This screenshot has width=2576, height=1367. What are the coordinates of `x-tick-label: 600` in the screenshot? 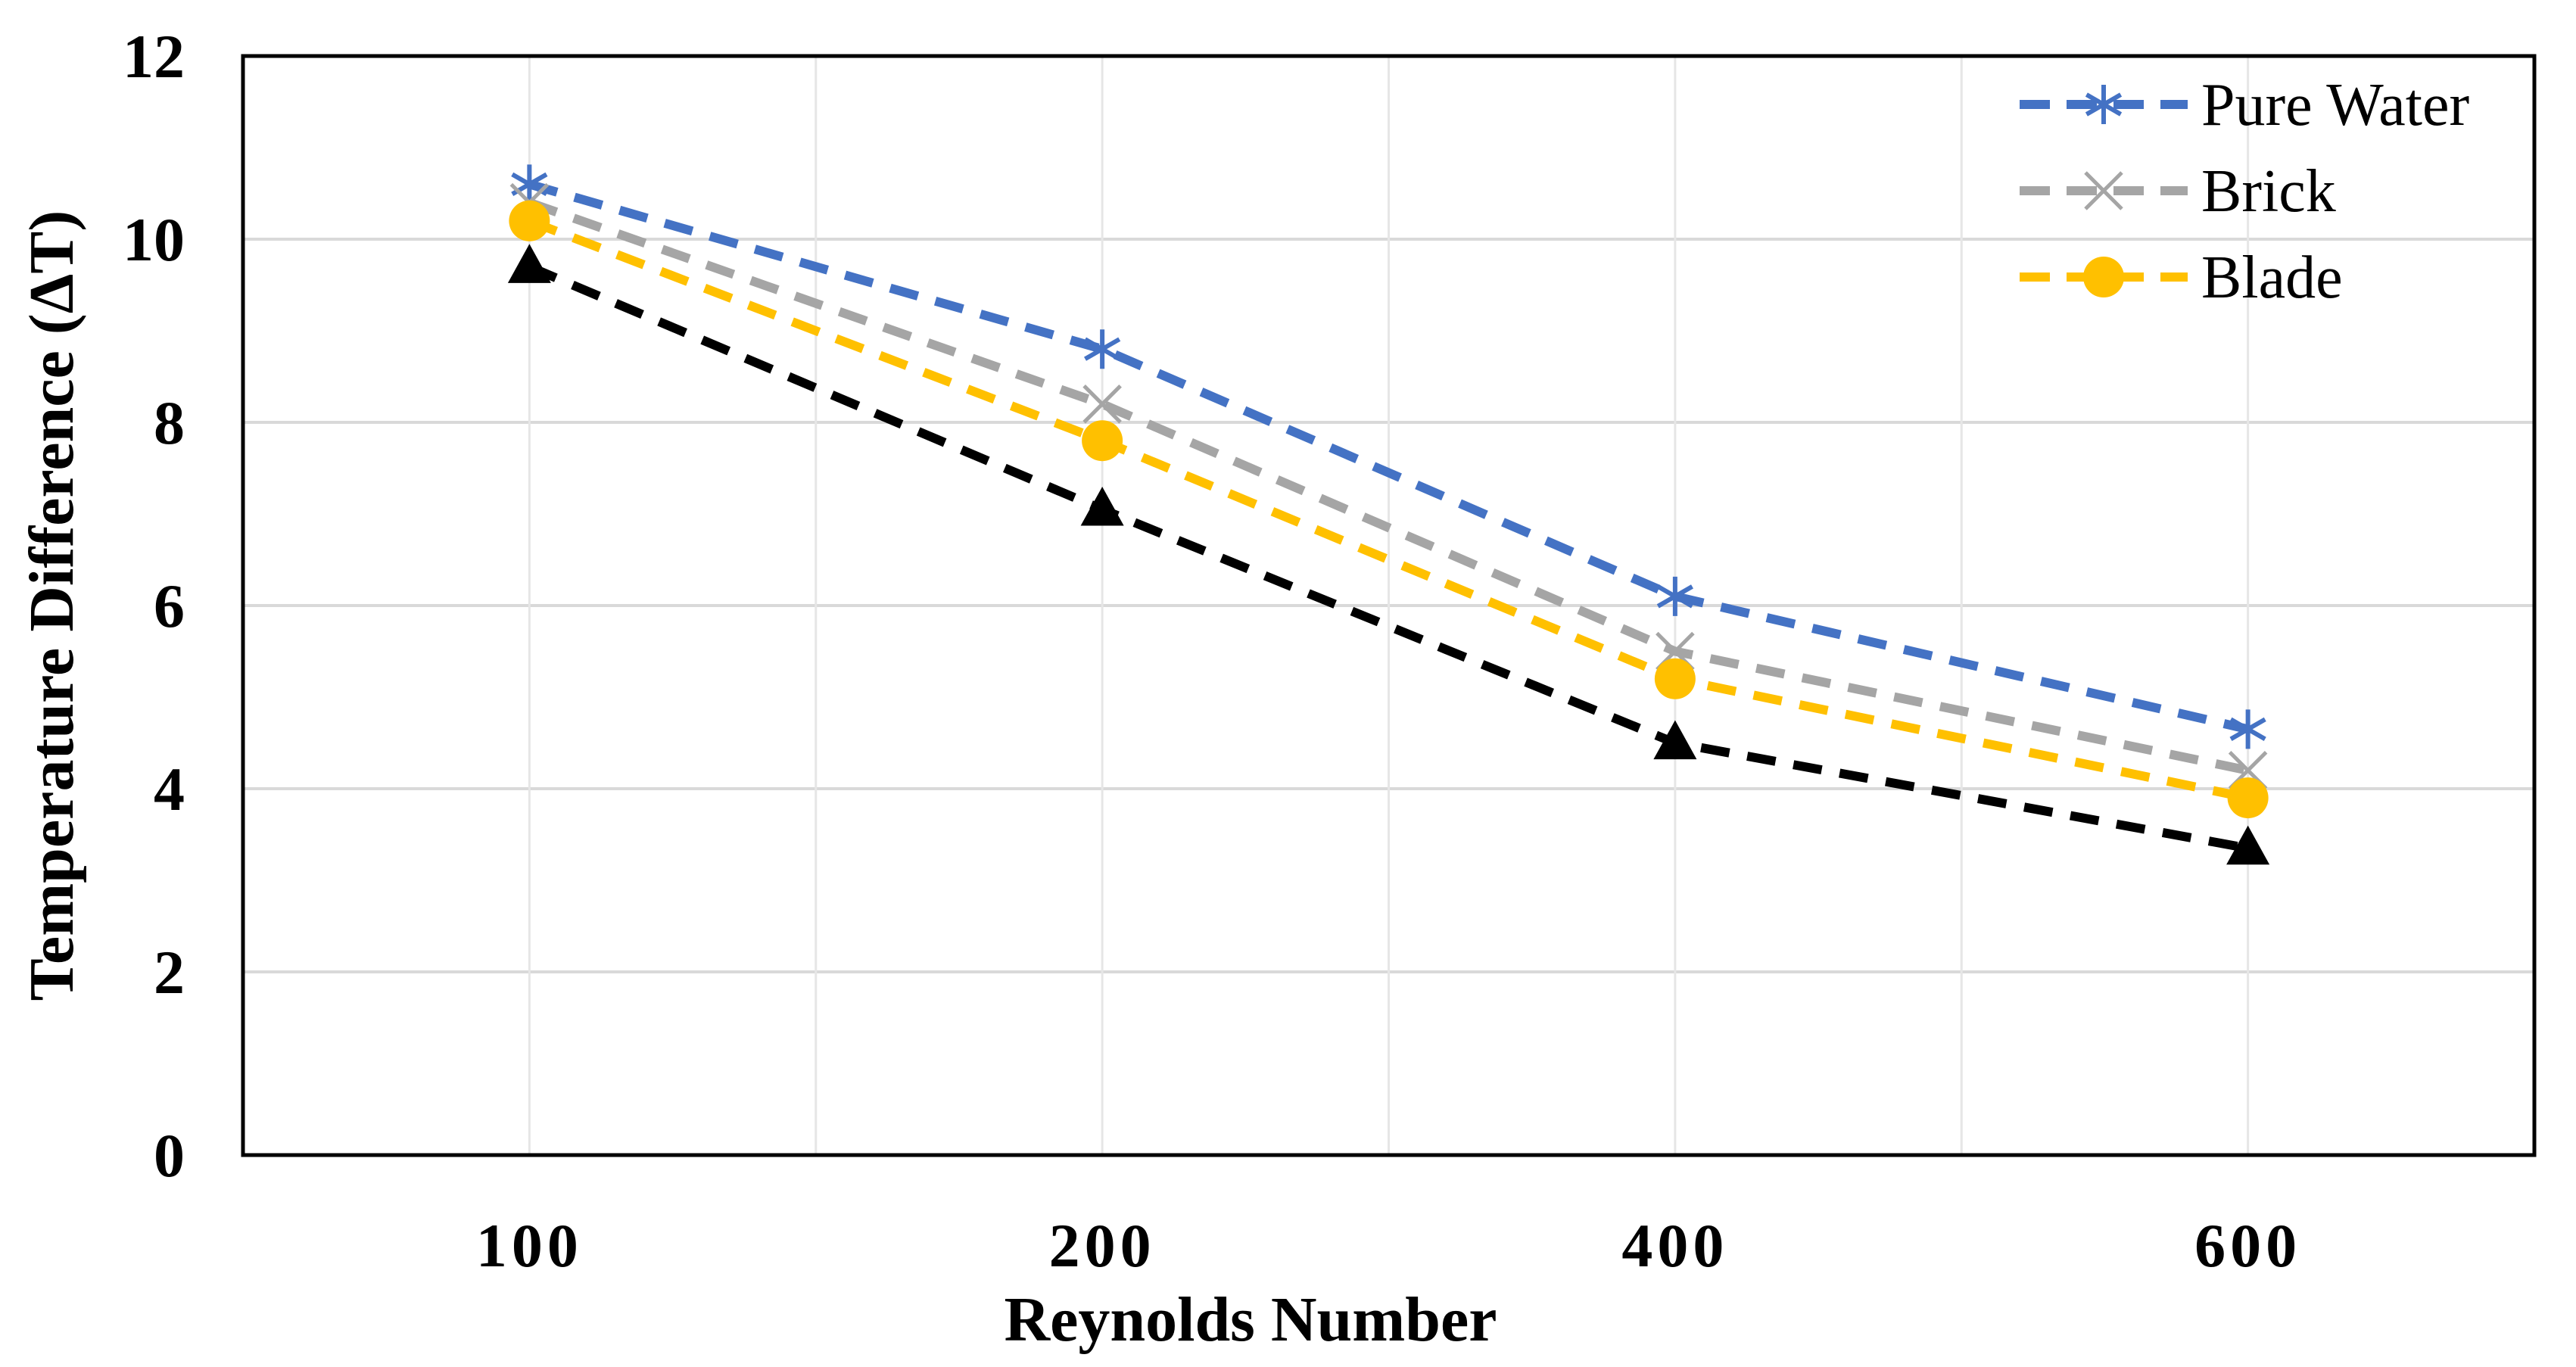 It's located at (2247, 1245).